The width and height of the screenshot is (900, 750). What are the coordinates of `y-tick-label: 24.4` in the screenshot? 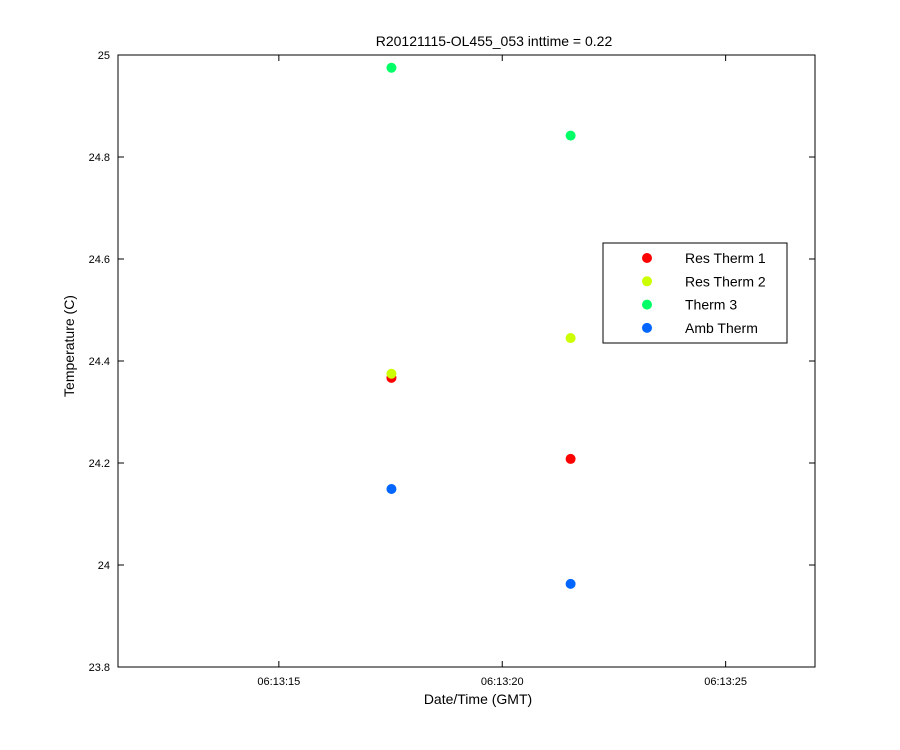 It's located at (99, 362).